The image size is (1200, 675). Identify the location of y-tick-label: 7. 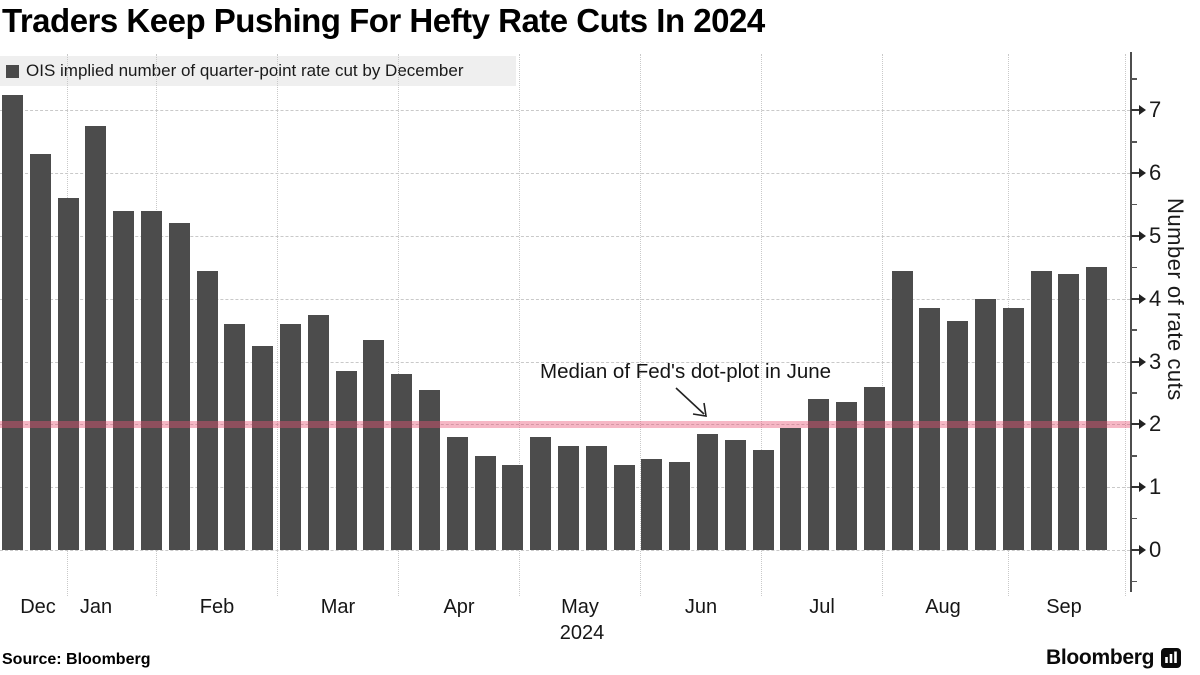
(1155, 110).